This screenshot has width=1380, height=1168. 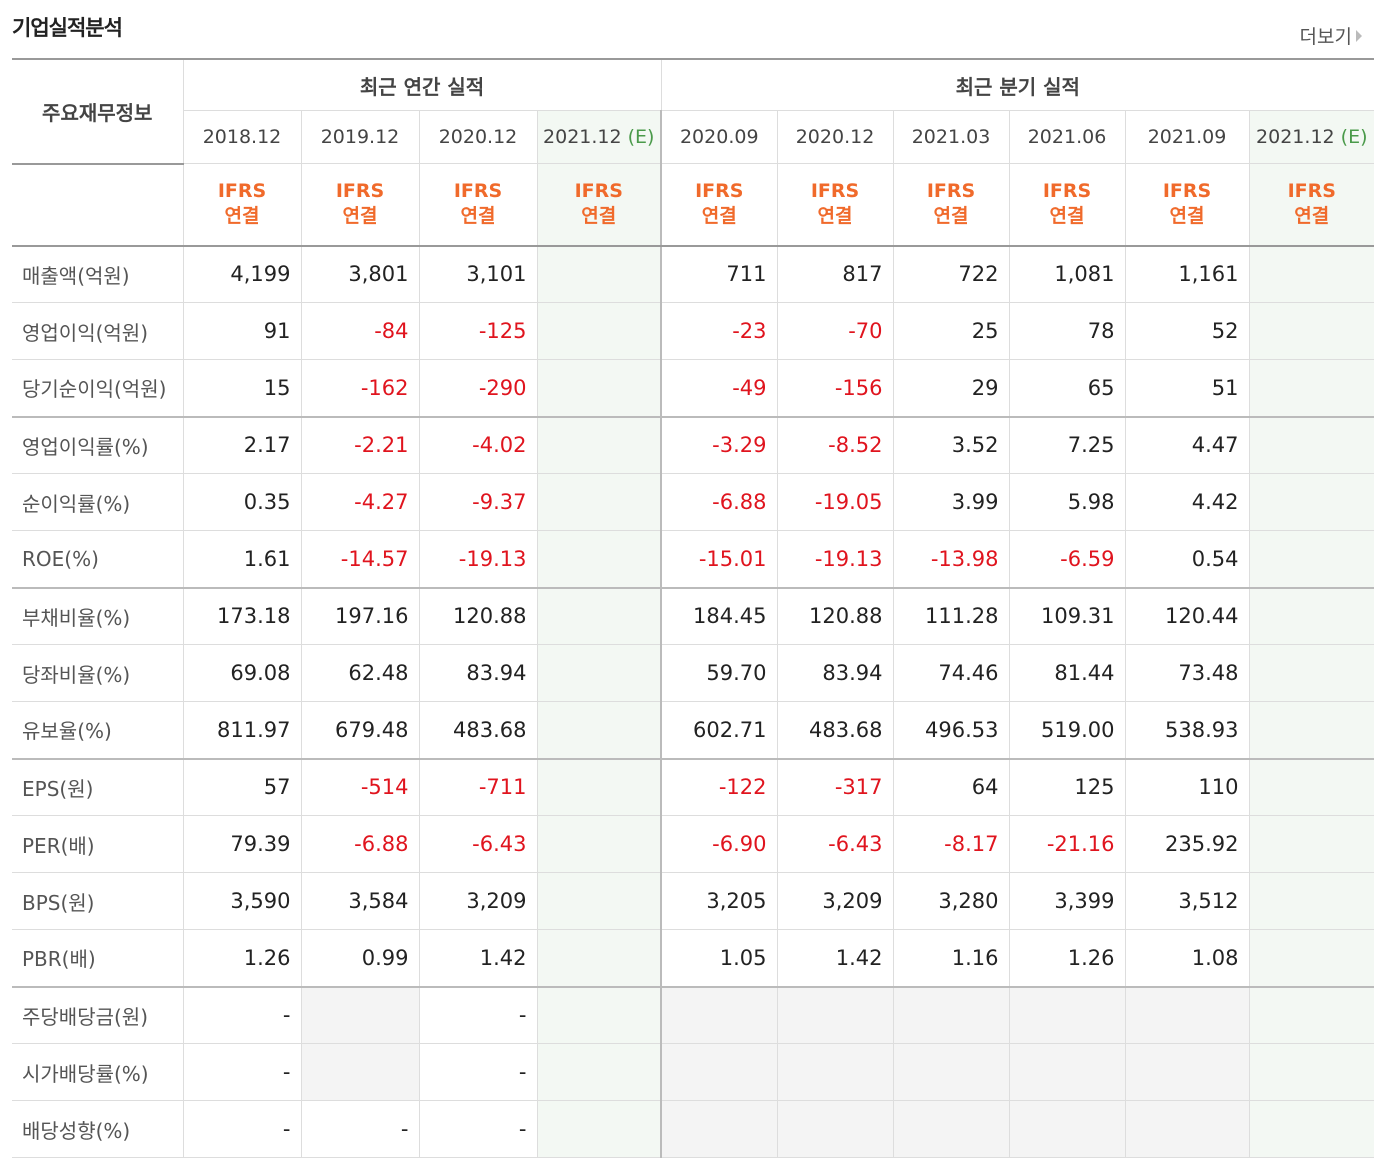 What do you see at coordinates (97, 616) in the screenshot?
I see `row-label: 부채비율(%)` at bounding box center [97, 616].